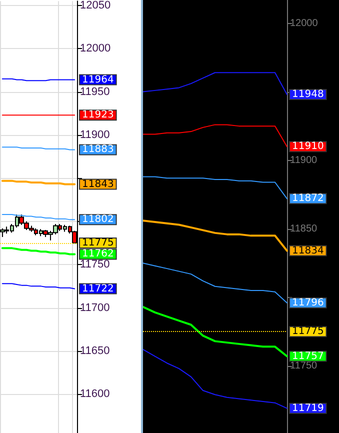  I want to click on data-label: 11872, so click(308, 198).